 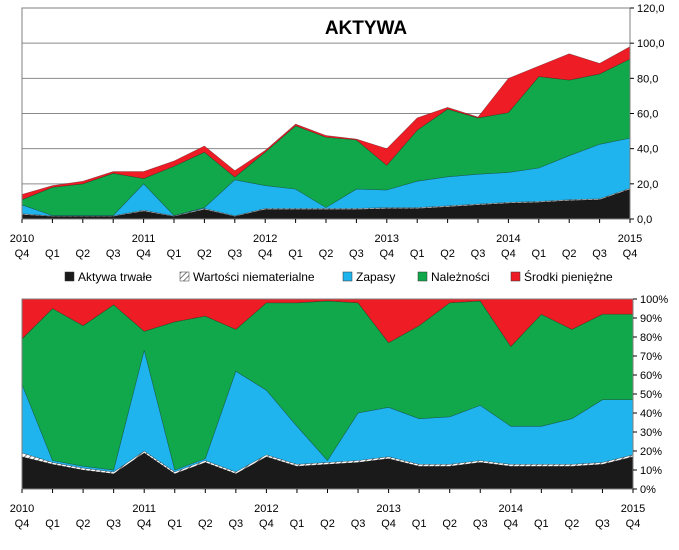 I want to click on y-tick-label: 10%, so click(x=651, y=471).